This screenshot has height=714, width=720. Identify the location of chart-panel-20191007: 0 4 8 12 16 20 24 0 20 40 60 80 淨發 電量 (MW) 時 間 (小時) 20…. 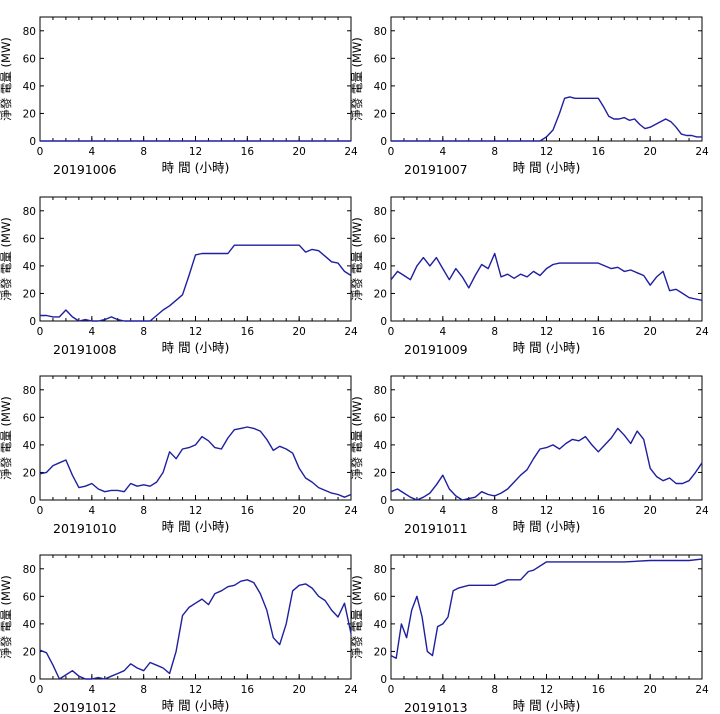
(529, 96).